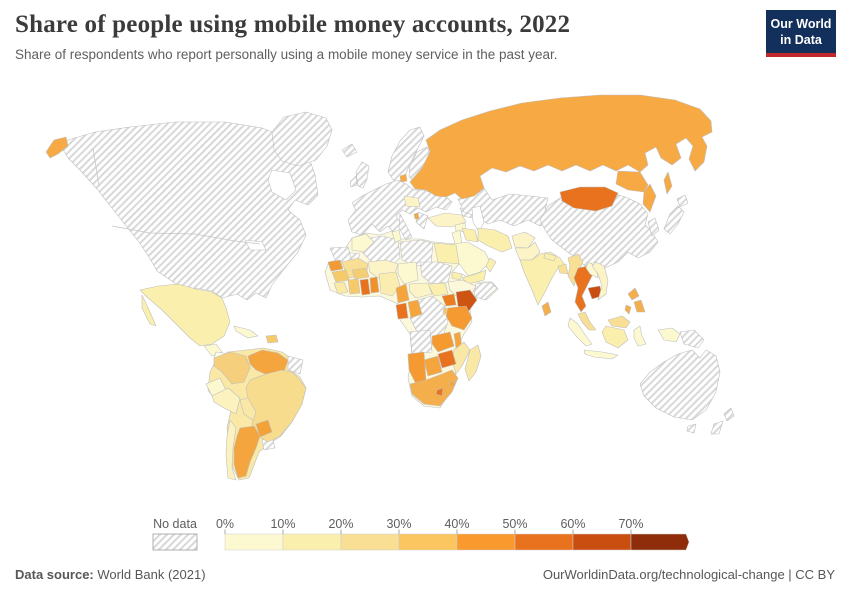 This screenshot has width=850, height=600. I want to click on region-uganda, so click(449, 300).